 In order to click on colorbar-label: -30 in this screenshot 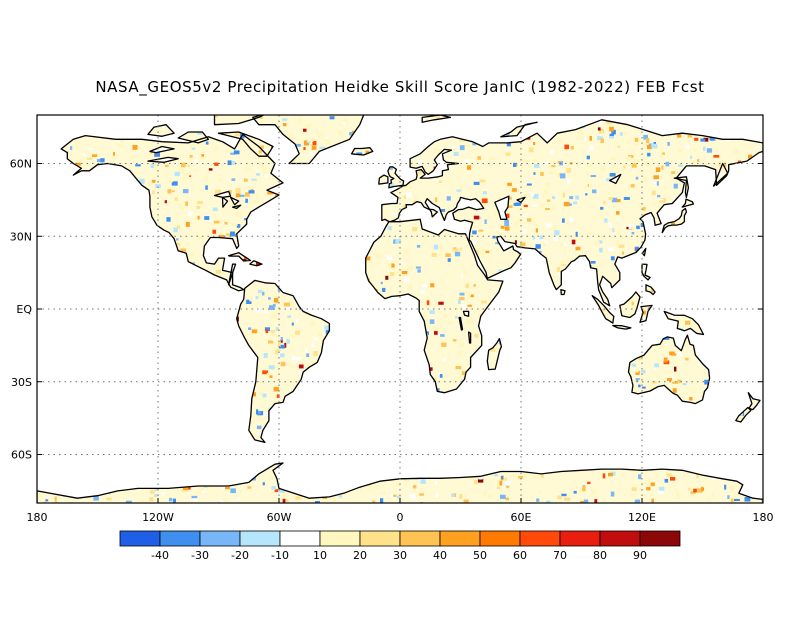, I will do `click(200, 555)`.